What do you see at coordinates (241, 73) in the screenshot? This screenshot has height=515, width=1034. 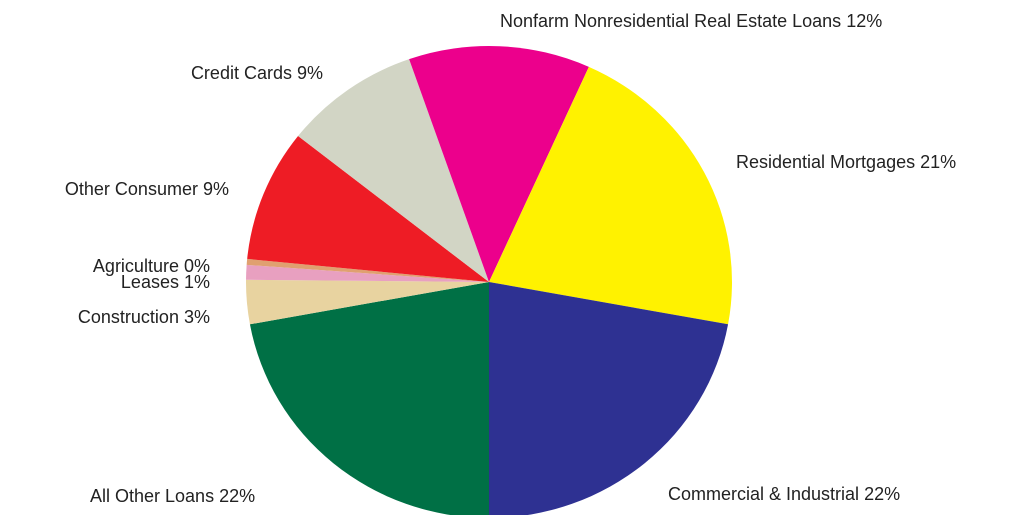 I see `slice-category: Credit Cards` at bounding box center [241, 73].